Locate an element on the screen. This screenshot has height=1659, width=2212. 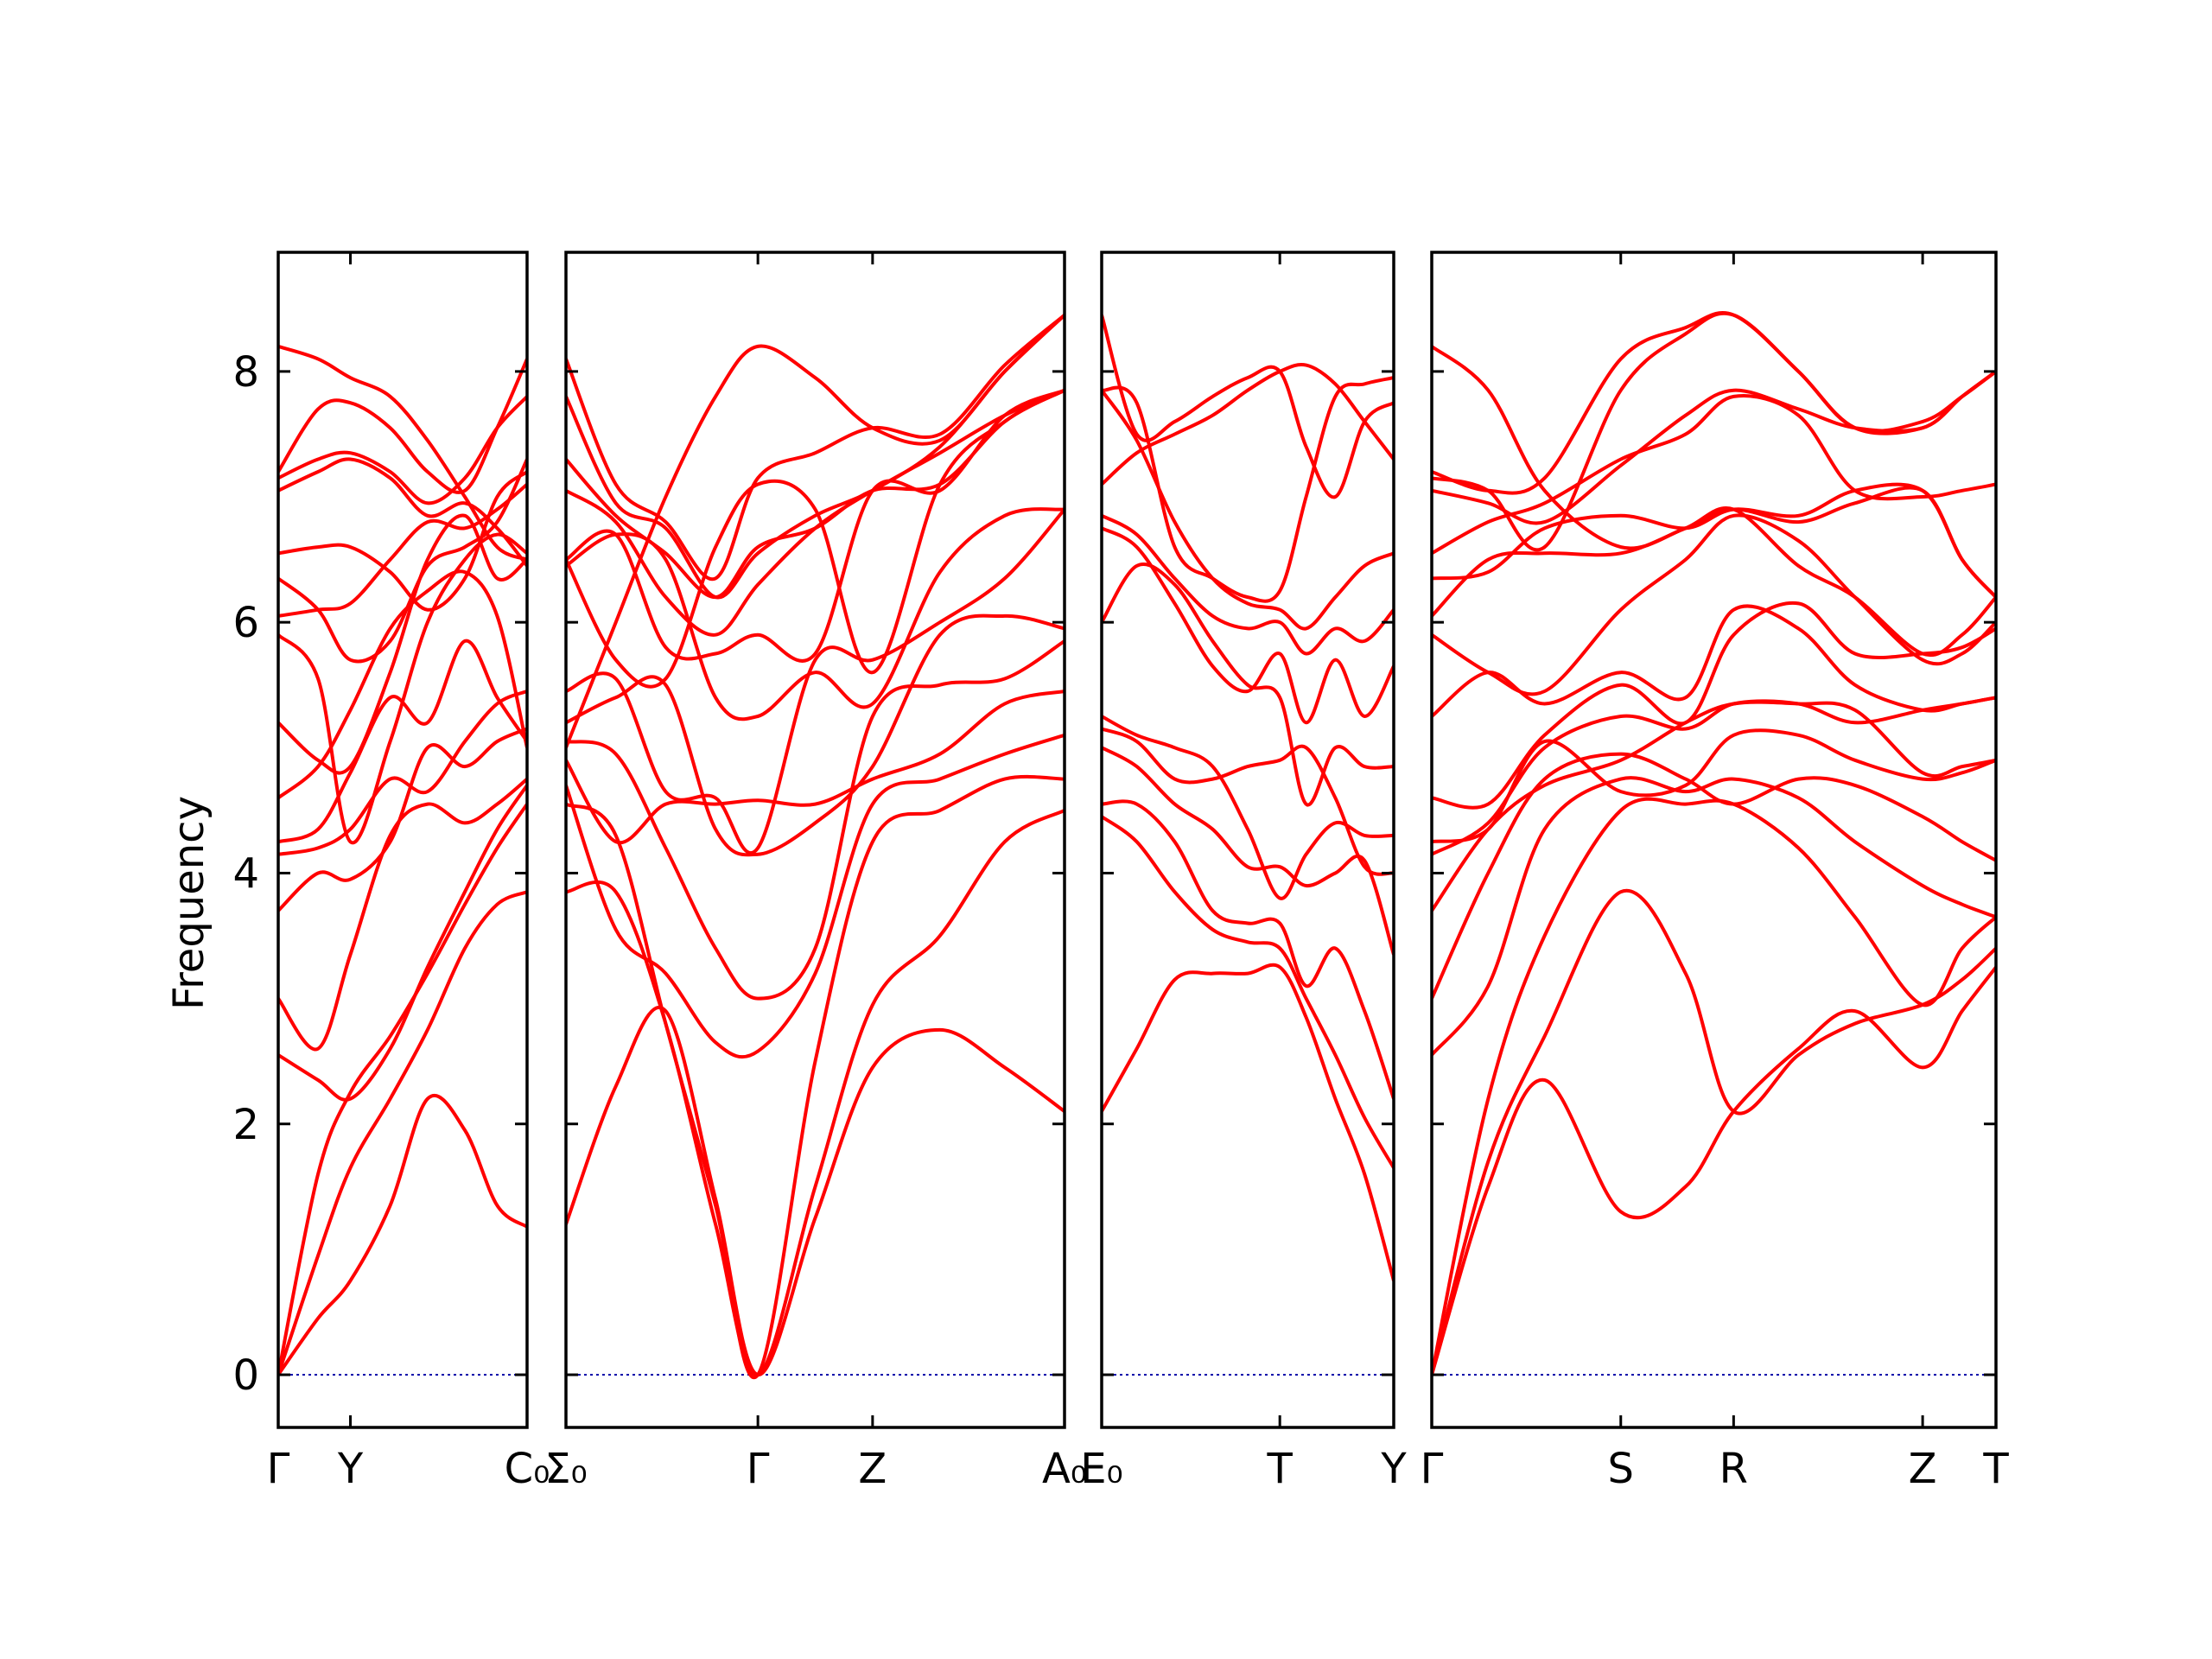
panel-1: 0 2 4 6 8 Γ Y C₀ is located at coordinates (391, 872).